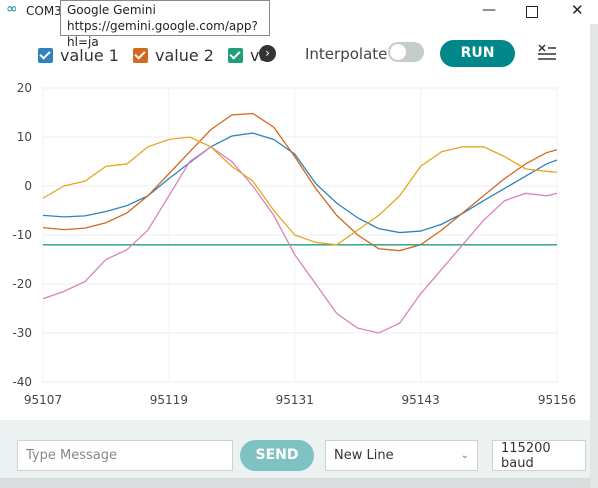 This screenshot has height=488, width=598. I want to click on toggle-knob, so click(398, 52).